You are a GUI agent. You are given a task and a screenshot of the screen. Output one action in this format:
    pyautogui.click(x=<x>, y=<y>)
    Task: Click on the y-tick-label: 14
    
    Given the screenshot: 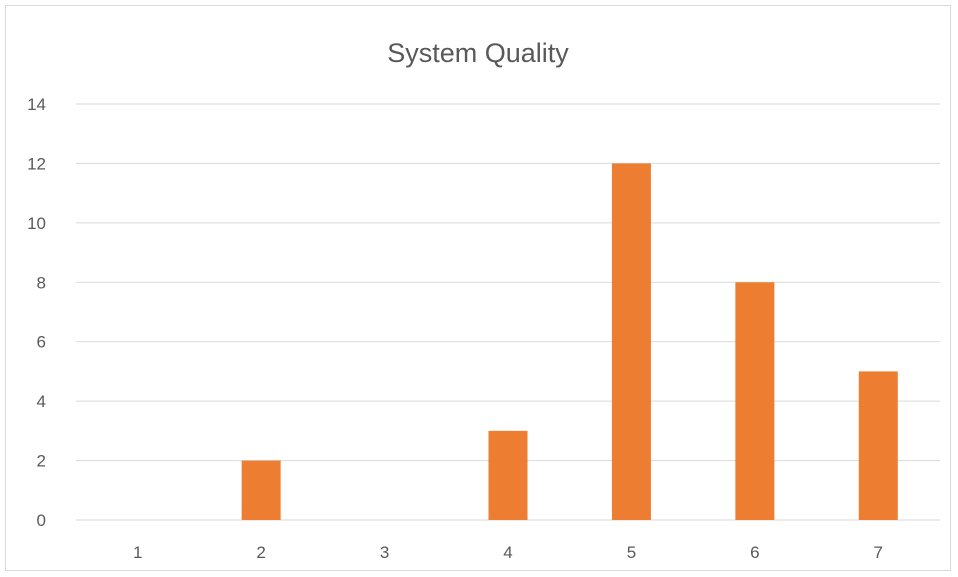 What is the action you would take?
    pyautogui.click(x=36, y=104)
    